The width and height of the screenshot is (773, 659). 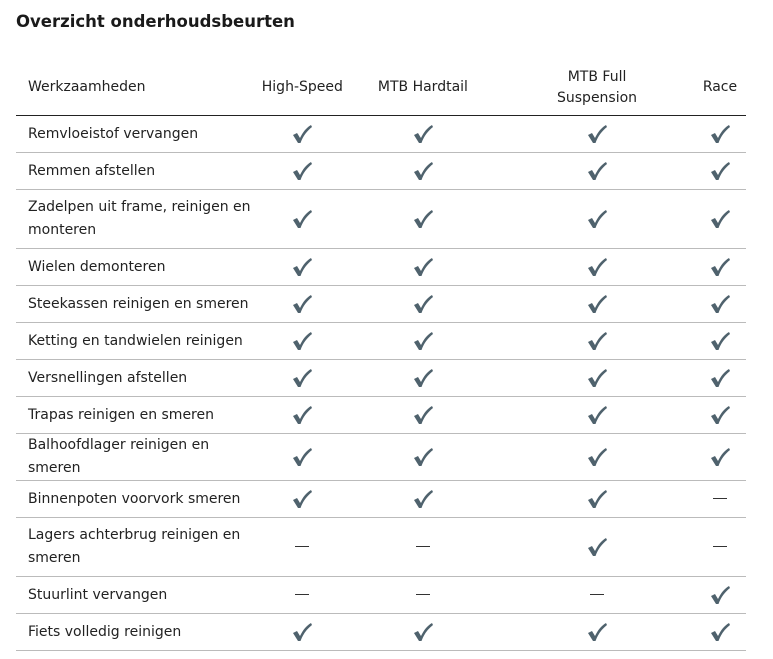 I want to click on task-label: Wielen demonteren, so click(x=137, y=267).